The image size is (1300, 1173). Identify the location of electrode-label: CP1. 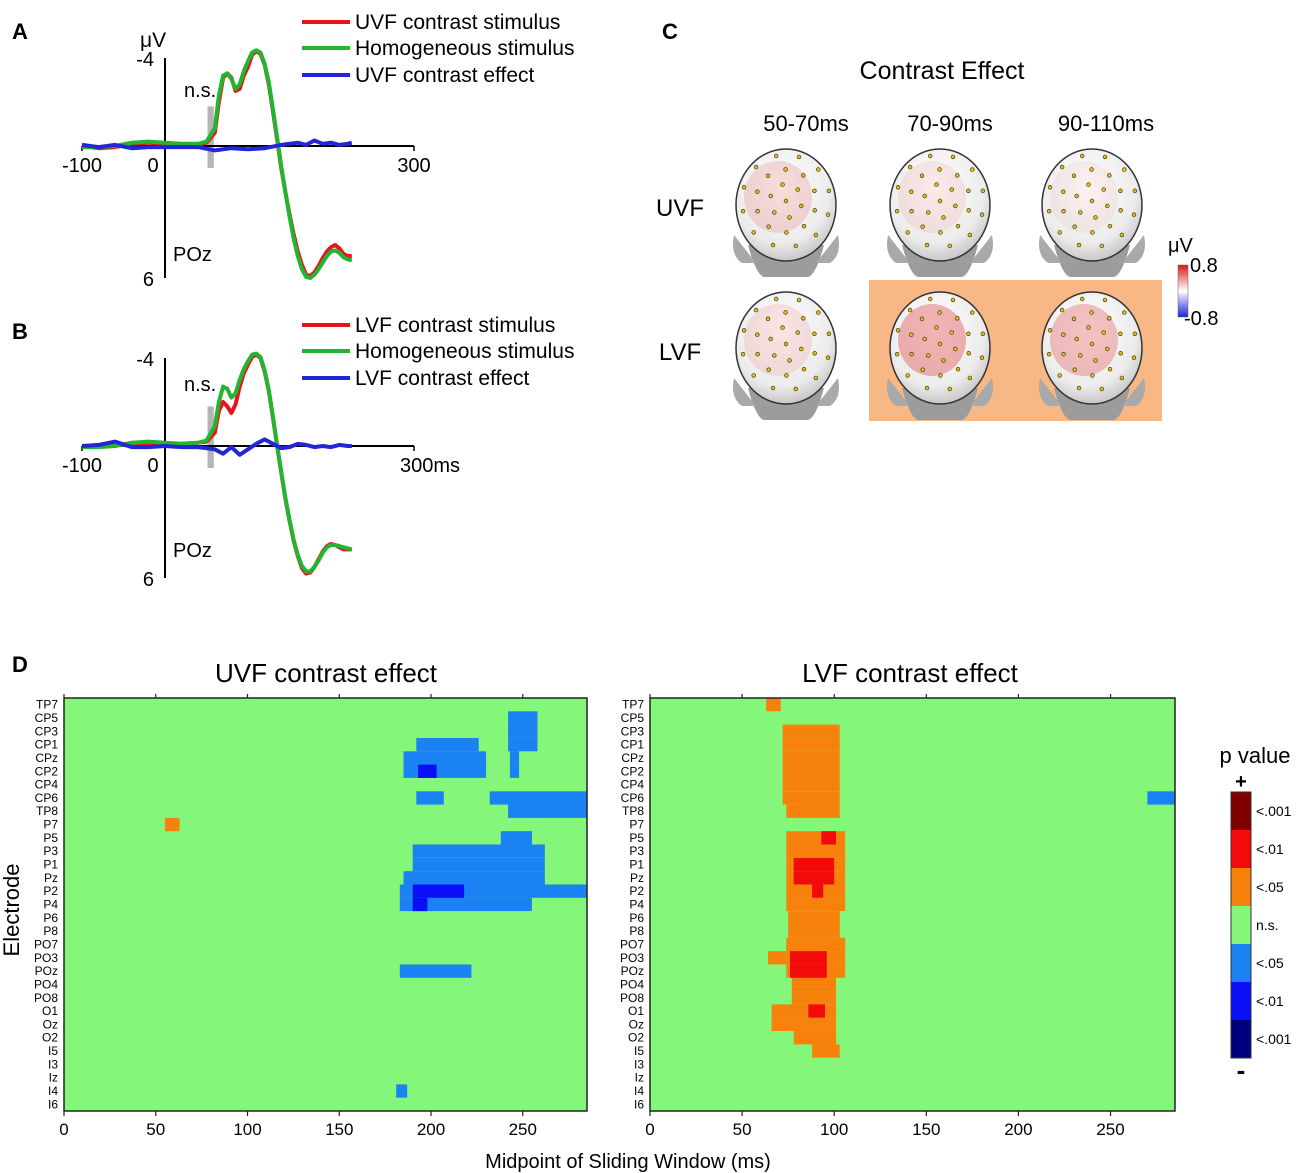
(633, 745).